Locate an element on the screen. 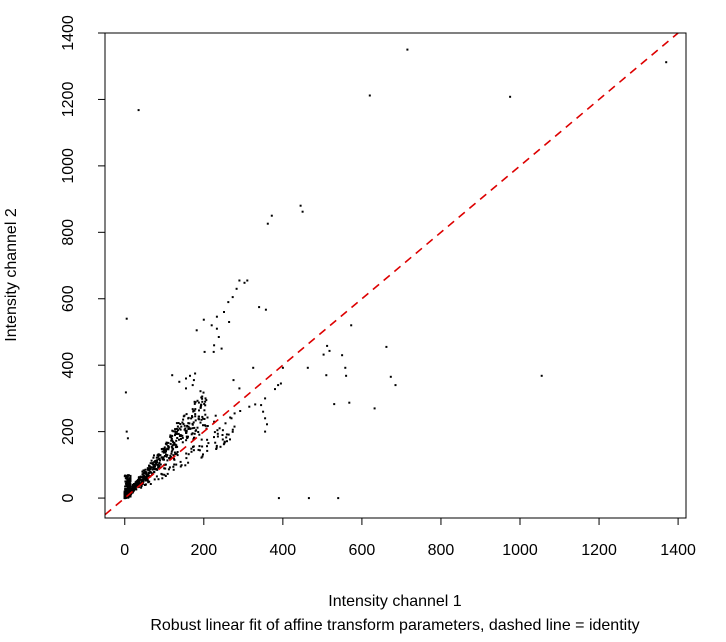 This screenshot has height=642, width=726. y-tick-label: 800 is located at coordinates (68, 232).